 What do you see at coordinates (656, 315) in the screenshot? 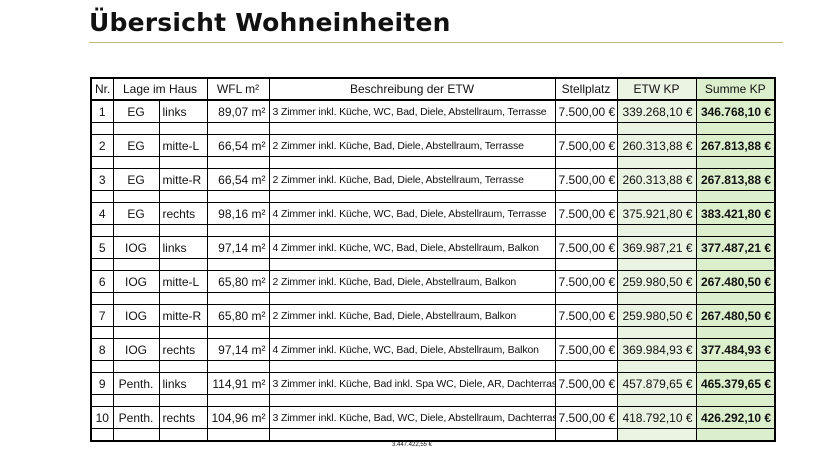
I see `cell-etw-kp: 259.980,50 €` at bounding box center [656, 315].